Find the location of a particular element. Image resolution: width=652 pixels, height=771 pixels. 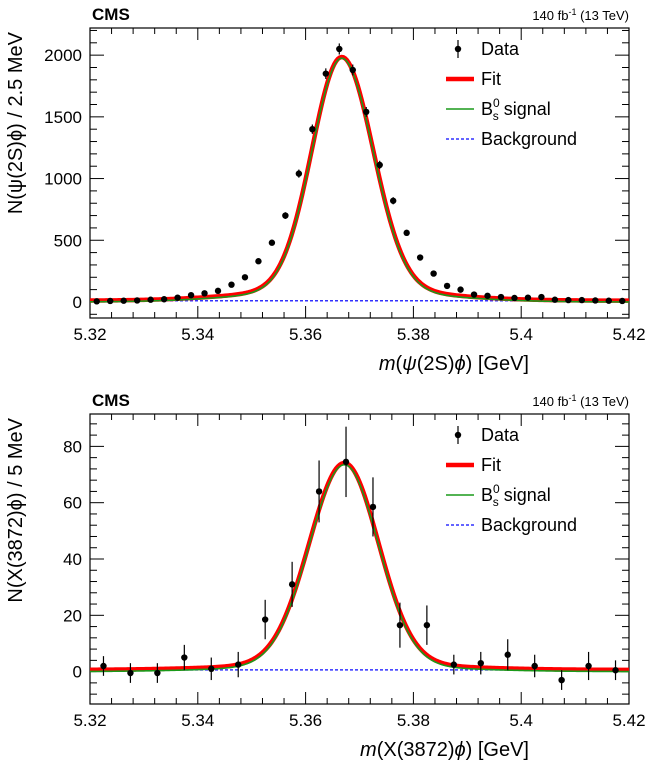

y-tick-label: 20 is located at coordinates (72, 615).